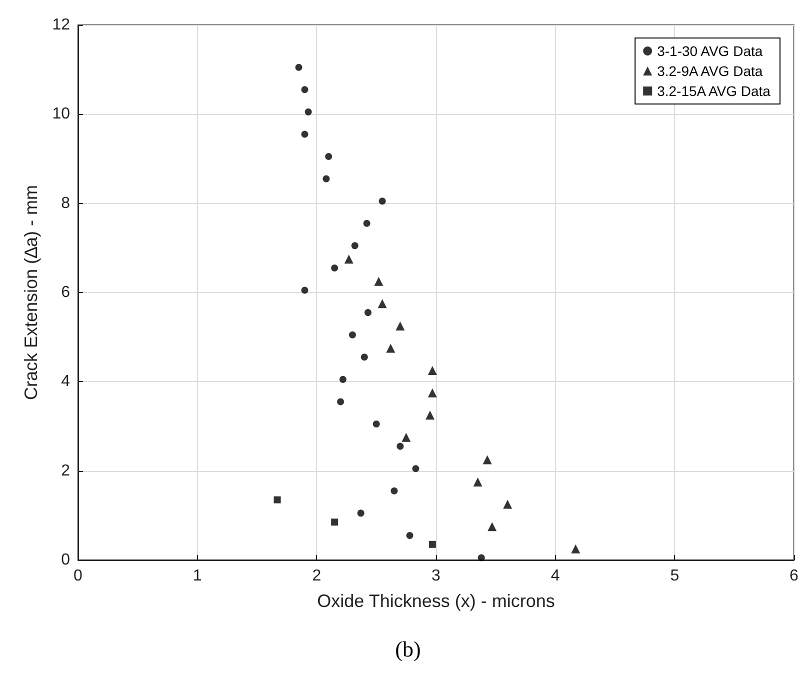 Image resolution: width=800 pixels, height=675 pixels. I want to click on text: (b), so click(408, 649).